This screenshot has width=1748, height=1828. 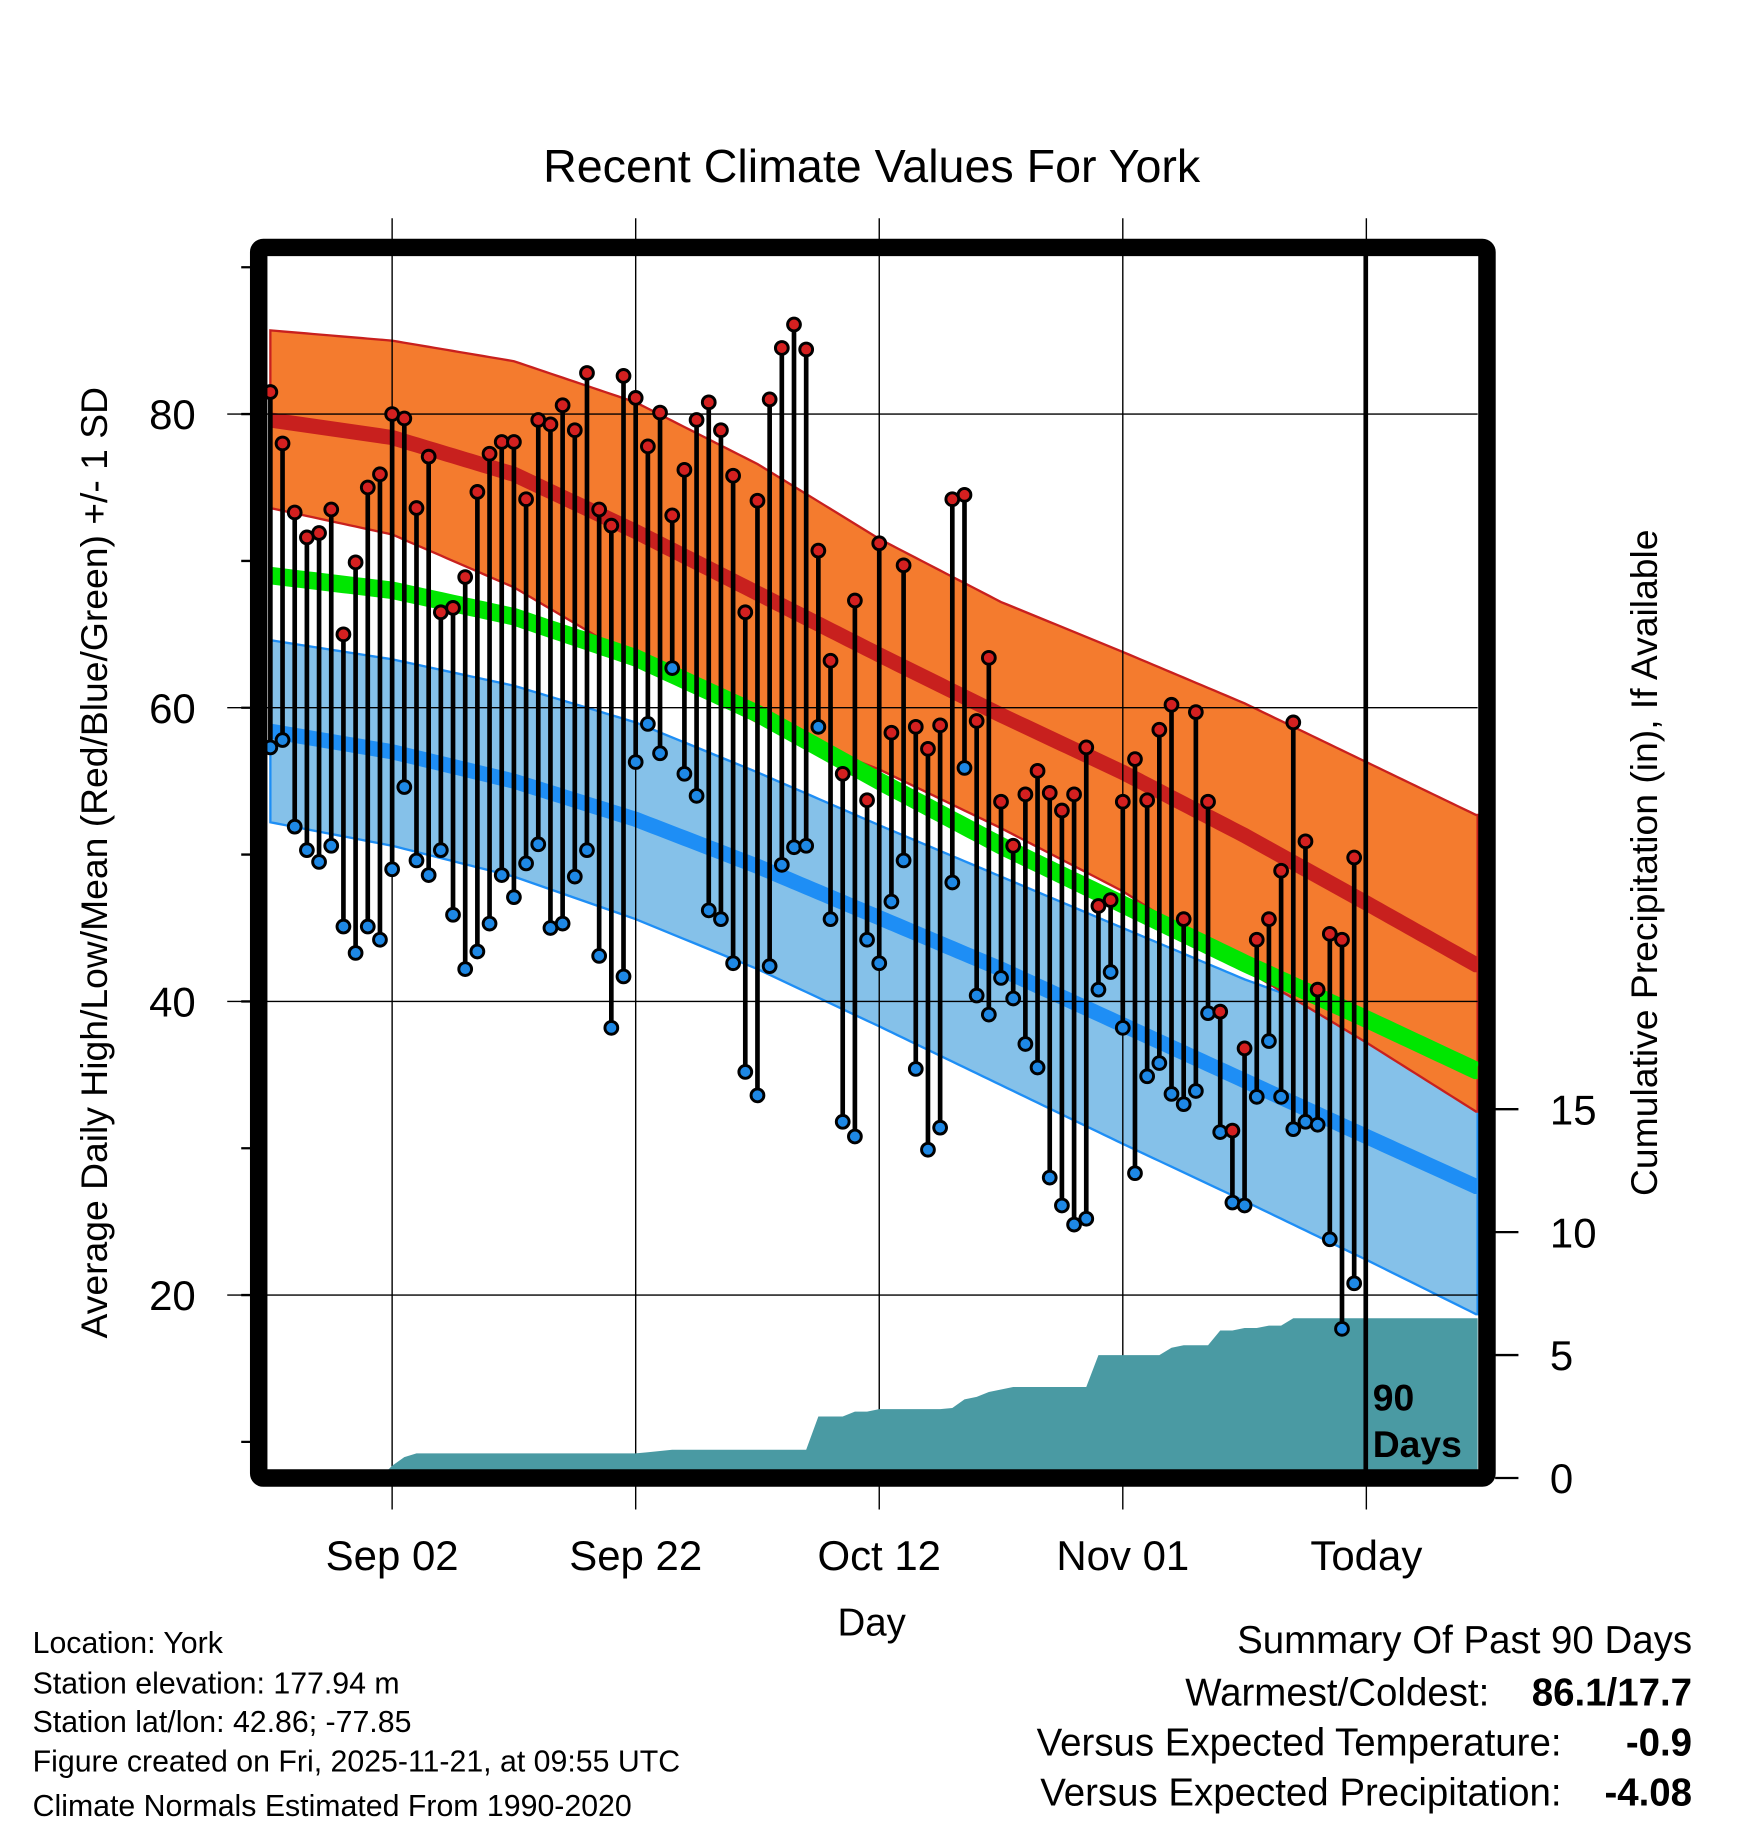 What do you see at coordinates (872, 166) in the screenshot?
I see `chart-title: Recent Climate Values For York` at bounding box center [872, 166].